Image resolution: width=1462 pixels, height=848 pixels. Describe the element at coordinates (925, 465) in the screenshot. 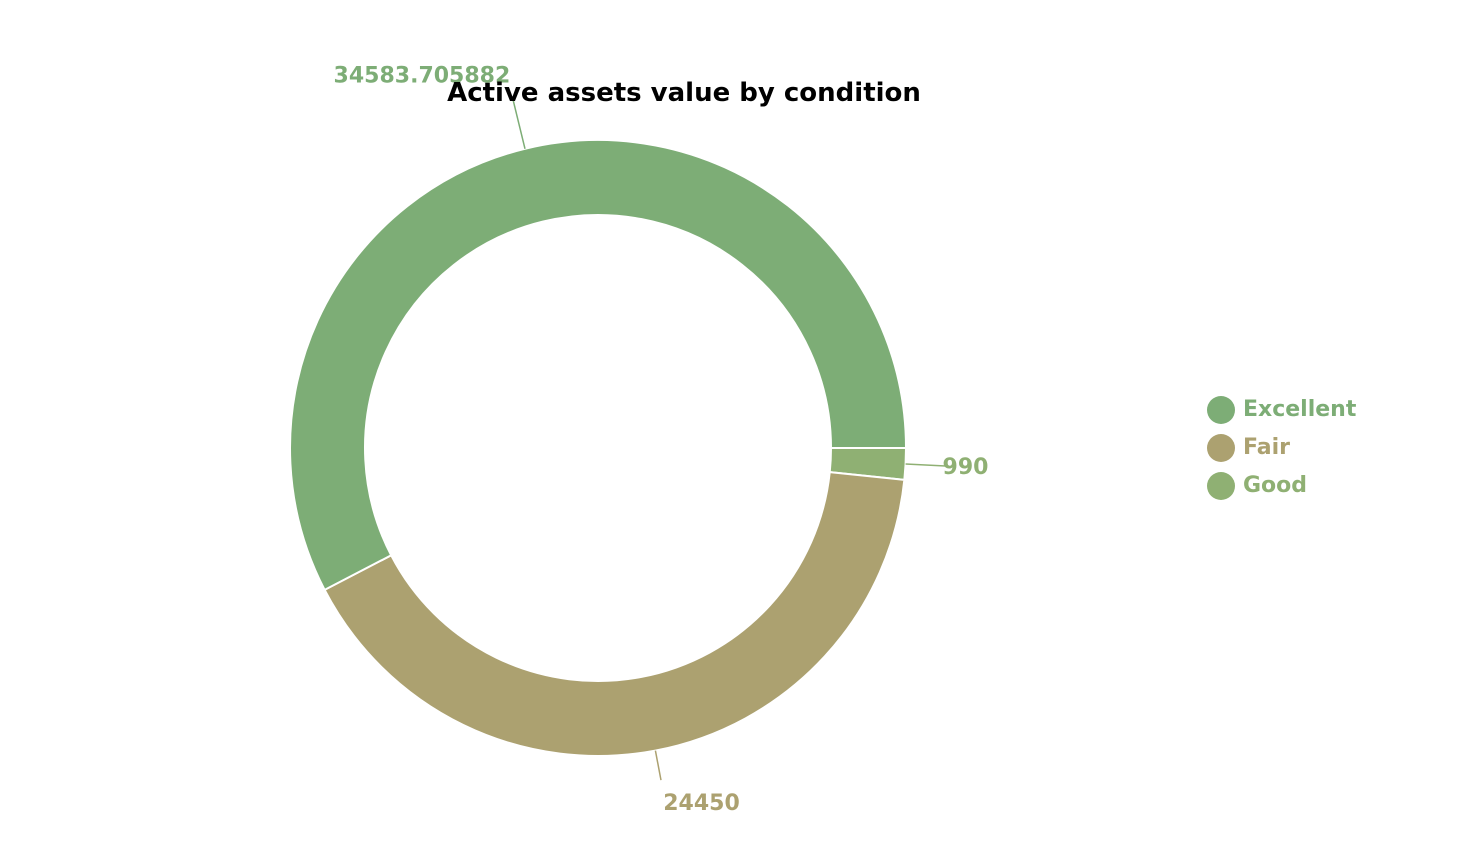

I see `leader-line-good` at that location.